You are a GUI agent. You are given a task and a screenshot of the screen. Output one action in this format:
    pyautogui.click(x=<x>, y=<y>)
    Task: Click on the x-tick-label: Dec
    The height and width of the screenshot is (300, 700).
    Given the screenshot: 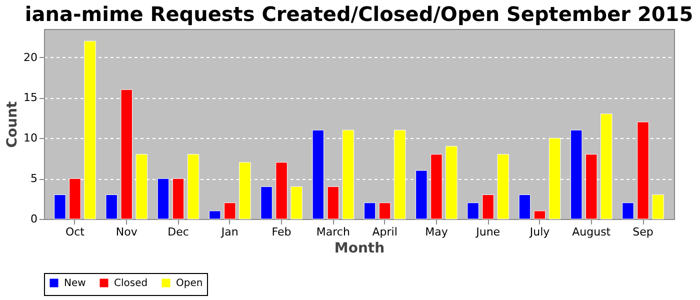 What is the action you would take?
    pyautogui.click(x=178, y=232)
    